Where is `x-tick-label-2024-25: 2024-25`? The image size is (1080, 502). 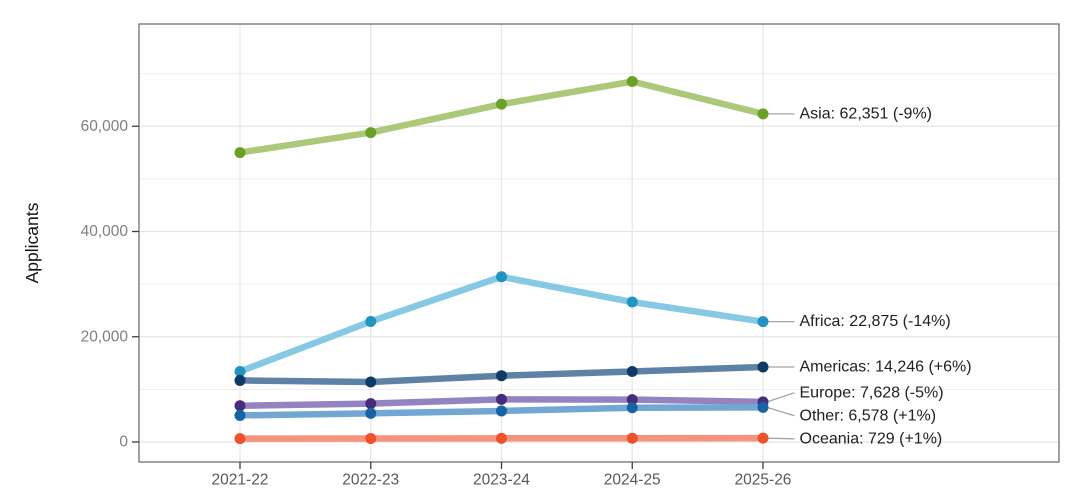 x-tick-label-2024-25: 2024-25 is located at coordinates (632, 480).